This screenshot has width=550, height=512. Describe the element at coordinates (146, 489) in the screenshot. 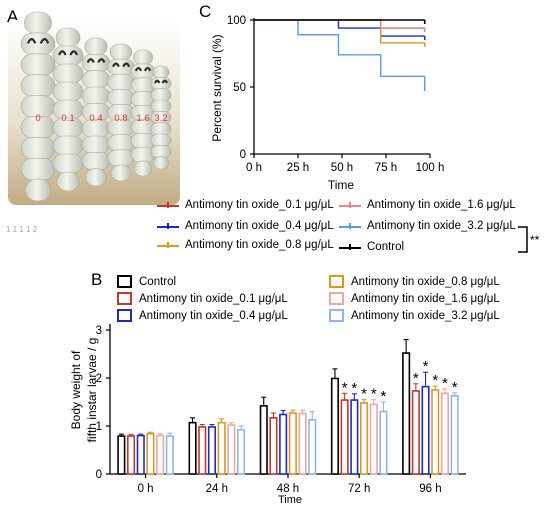

I see `weight-x-tick-label: 0 h` at that location.